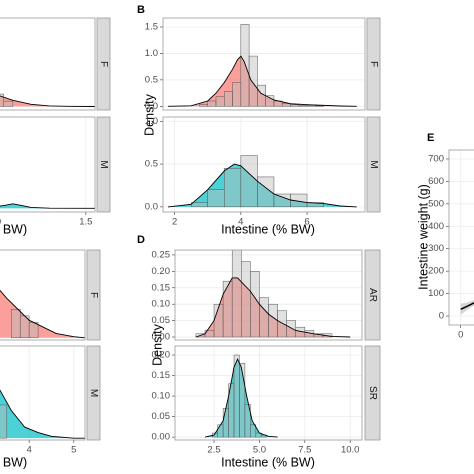 This screenshot has width=474, height=474. I want to click on panel: 4 5 M BW), so click(50, 407).